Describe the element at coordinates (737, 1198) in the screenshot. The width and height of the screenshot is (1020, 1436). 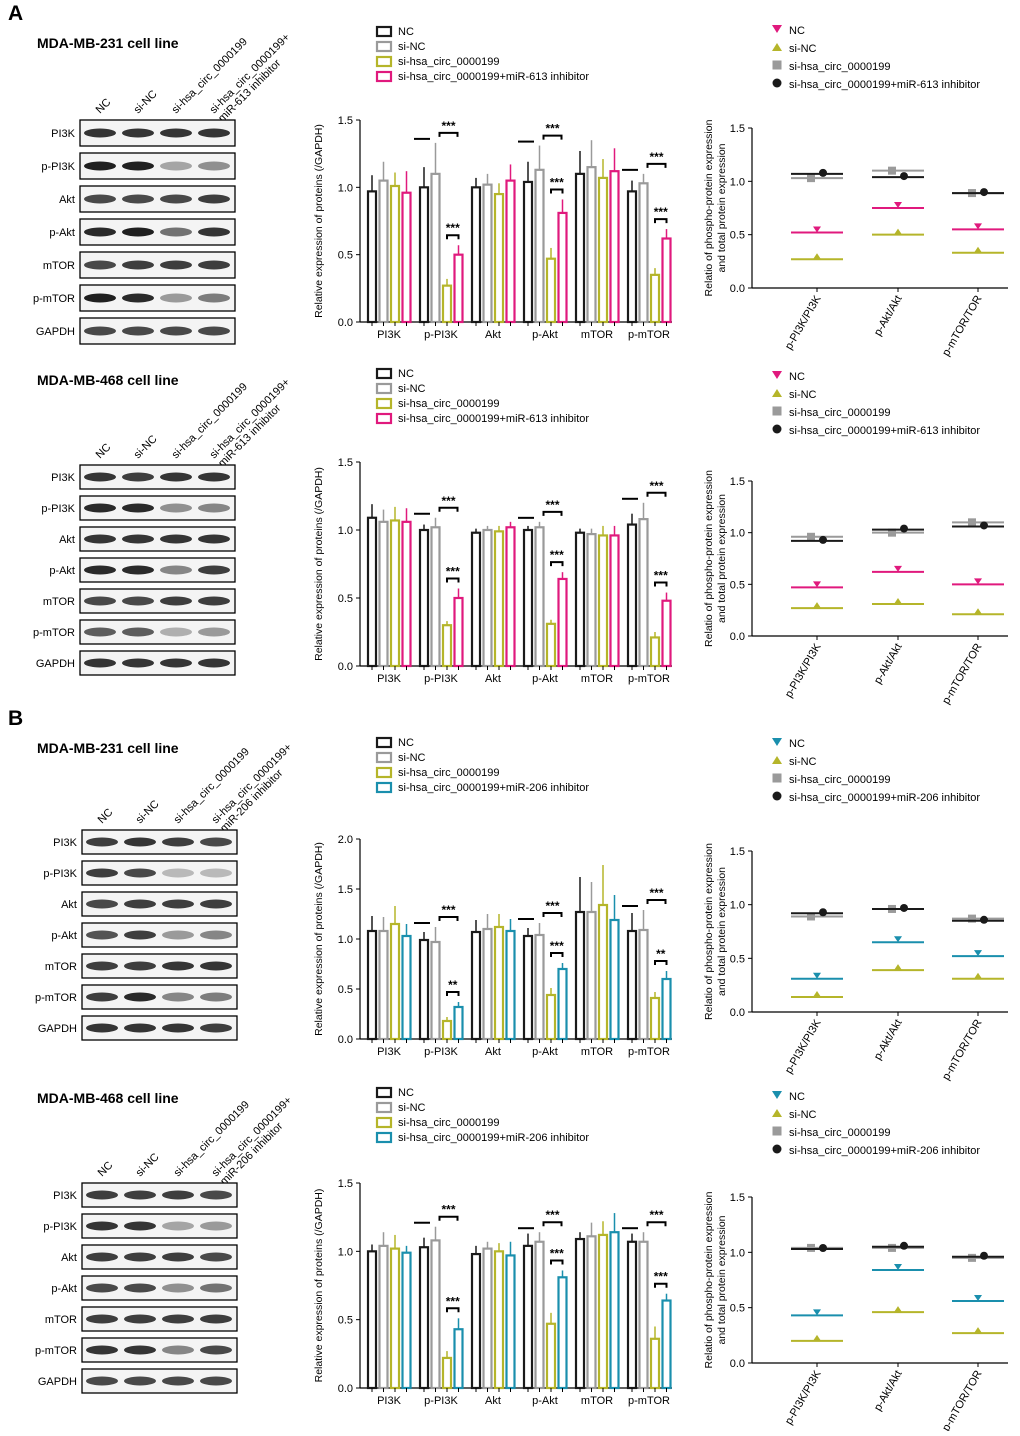
I see `y-tick-label: 1.5` at that location.